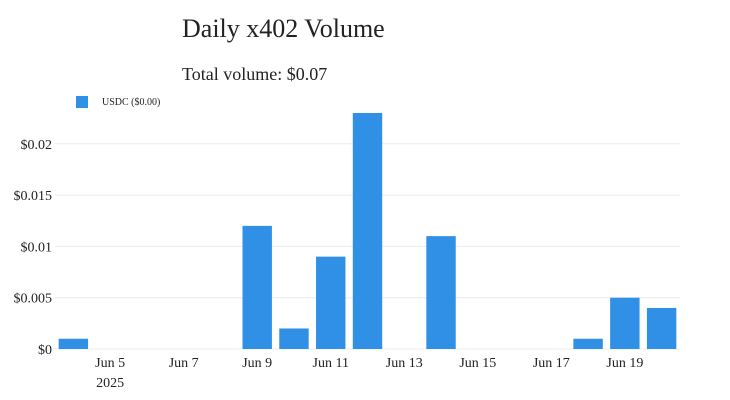 The image size is (730, 400). Describe the element at coordinates (257, 363) in the screenshot. I see `x-tick-label: Jun 9` at that location.